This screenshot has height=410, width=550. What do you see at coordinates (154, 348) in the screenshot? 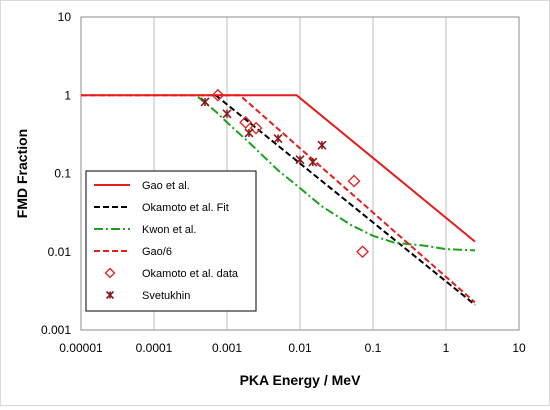
I see `x-tick-label: 0.0001` at bounding box center [154, 348].